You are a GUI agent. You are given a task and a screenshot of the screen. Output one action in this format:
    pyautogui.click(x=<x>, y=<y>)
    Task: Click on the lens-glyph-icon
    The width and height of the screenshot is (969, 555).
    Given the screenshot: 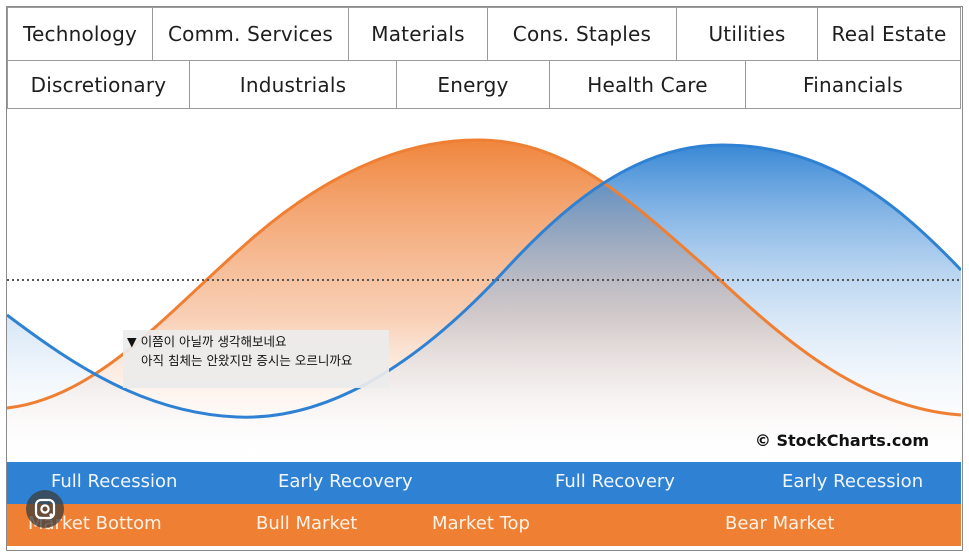 What is the action you would take?
    pyautogui.click(x=45, y=509)
    